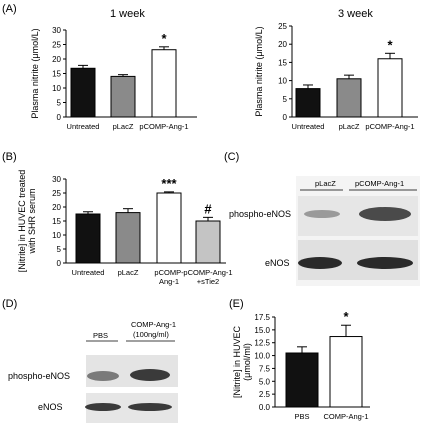 This screenshot has height=440, width=425. What do you see at coordinates (265, 381) in the screenshot?
I see `y-tick-label: 5.0` at bounding box center [265, 381].